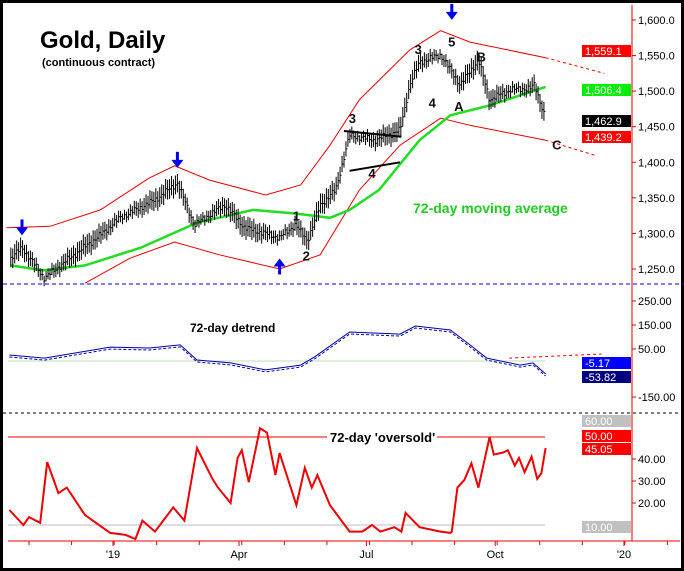  I want to click on detrend-line, so click(277, 350).